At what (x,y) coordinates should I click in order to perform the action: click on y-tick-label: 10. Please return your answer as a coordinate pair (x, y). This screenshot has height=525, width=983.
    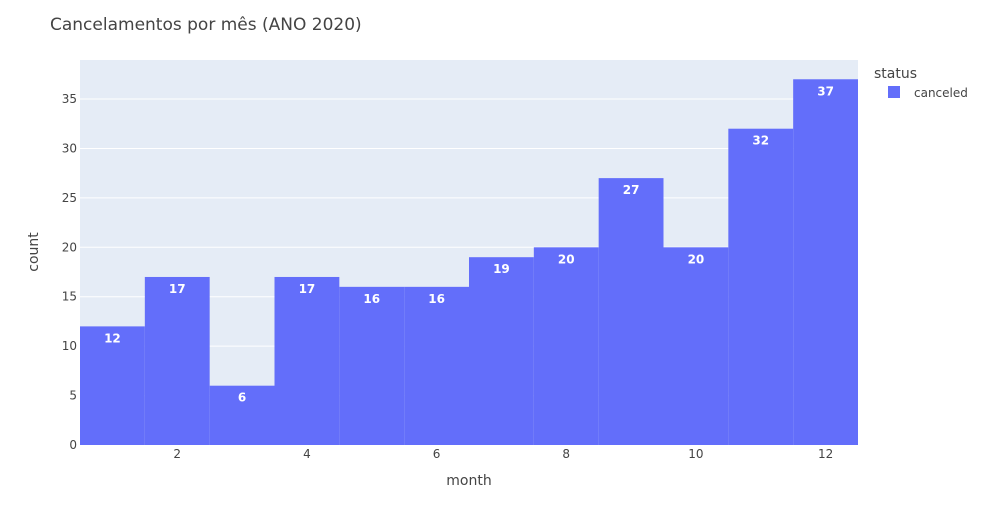
    Looking at the image, I should click on (69, 346).